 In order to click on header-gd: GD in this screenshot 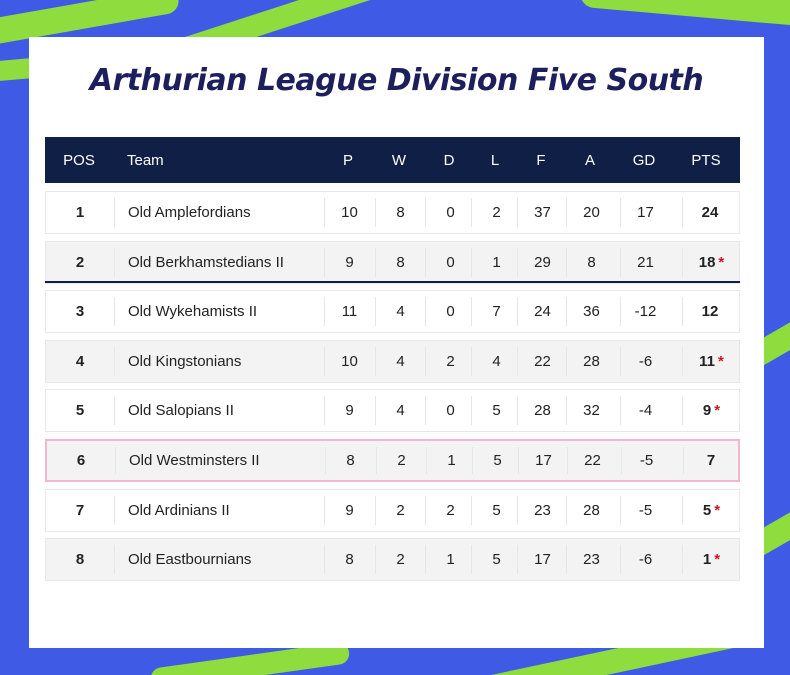, I will do `click(644, 160)`.